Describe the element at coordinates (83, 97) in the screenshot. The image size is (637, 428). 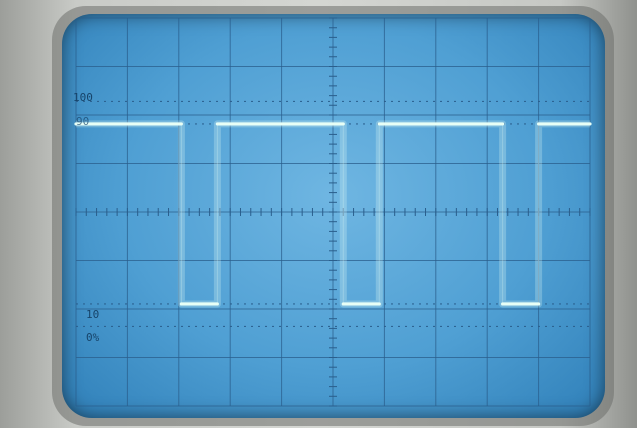
I see `label-100: 100` at that location.